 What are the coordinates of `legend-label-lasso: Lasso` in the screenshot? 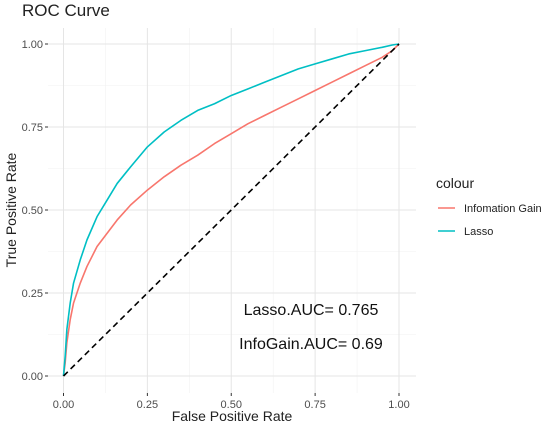 It's located at (478, 232).